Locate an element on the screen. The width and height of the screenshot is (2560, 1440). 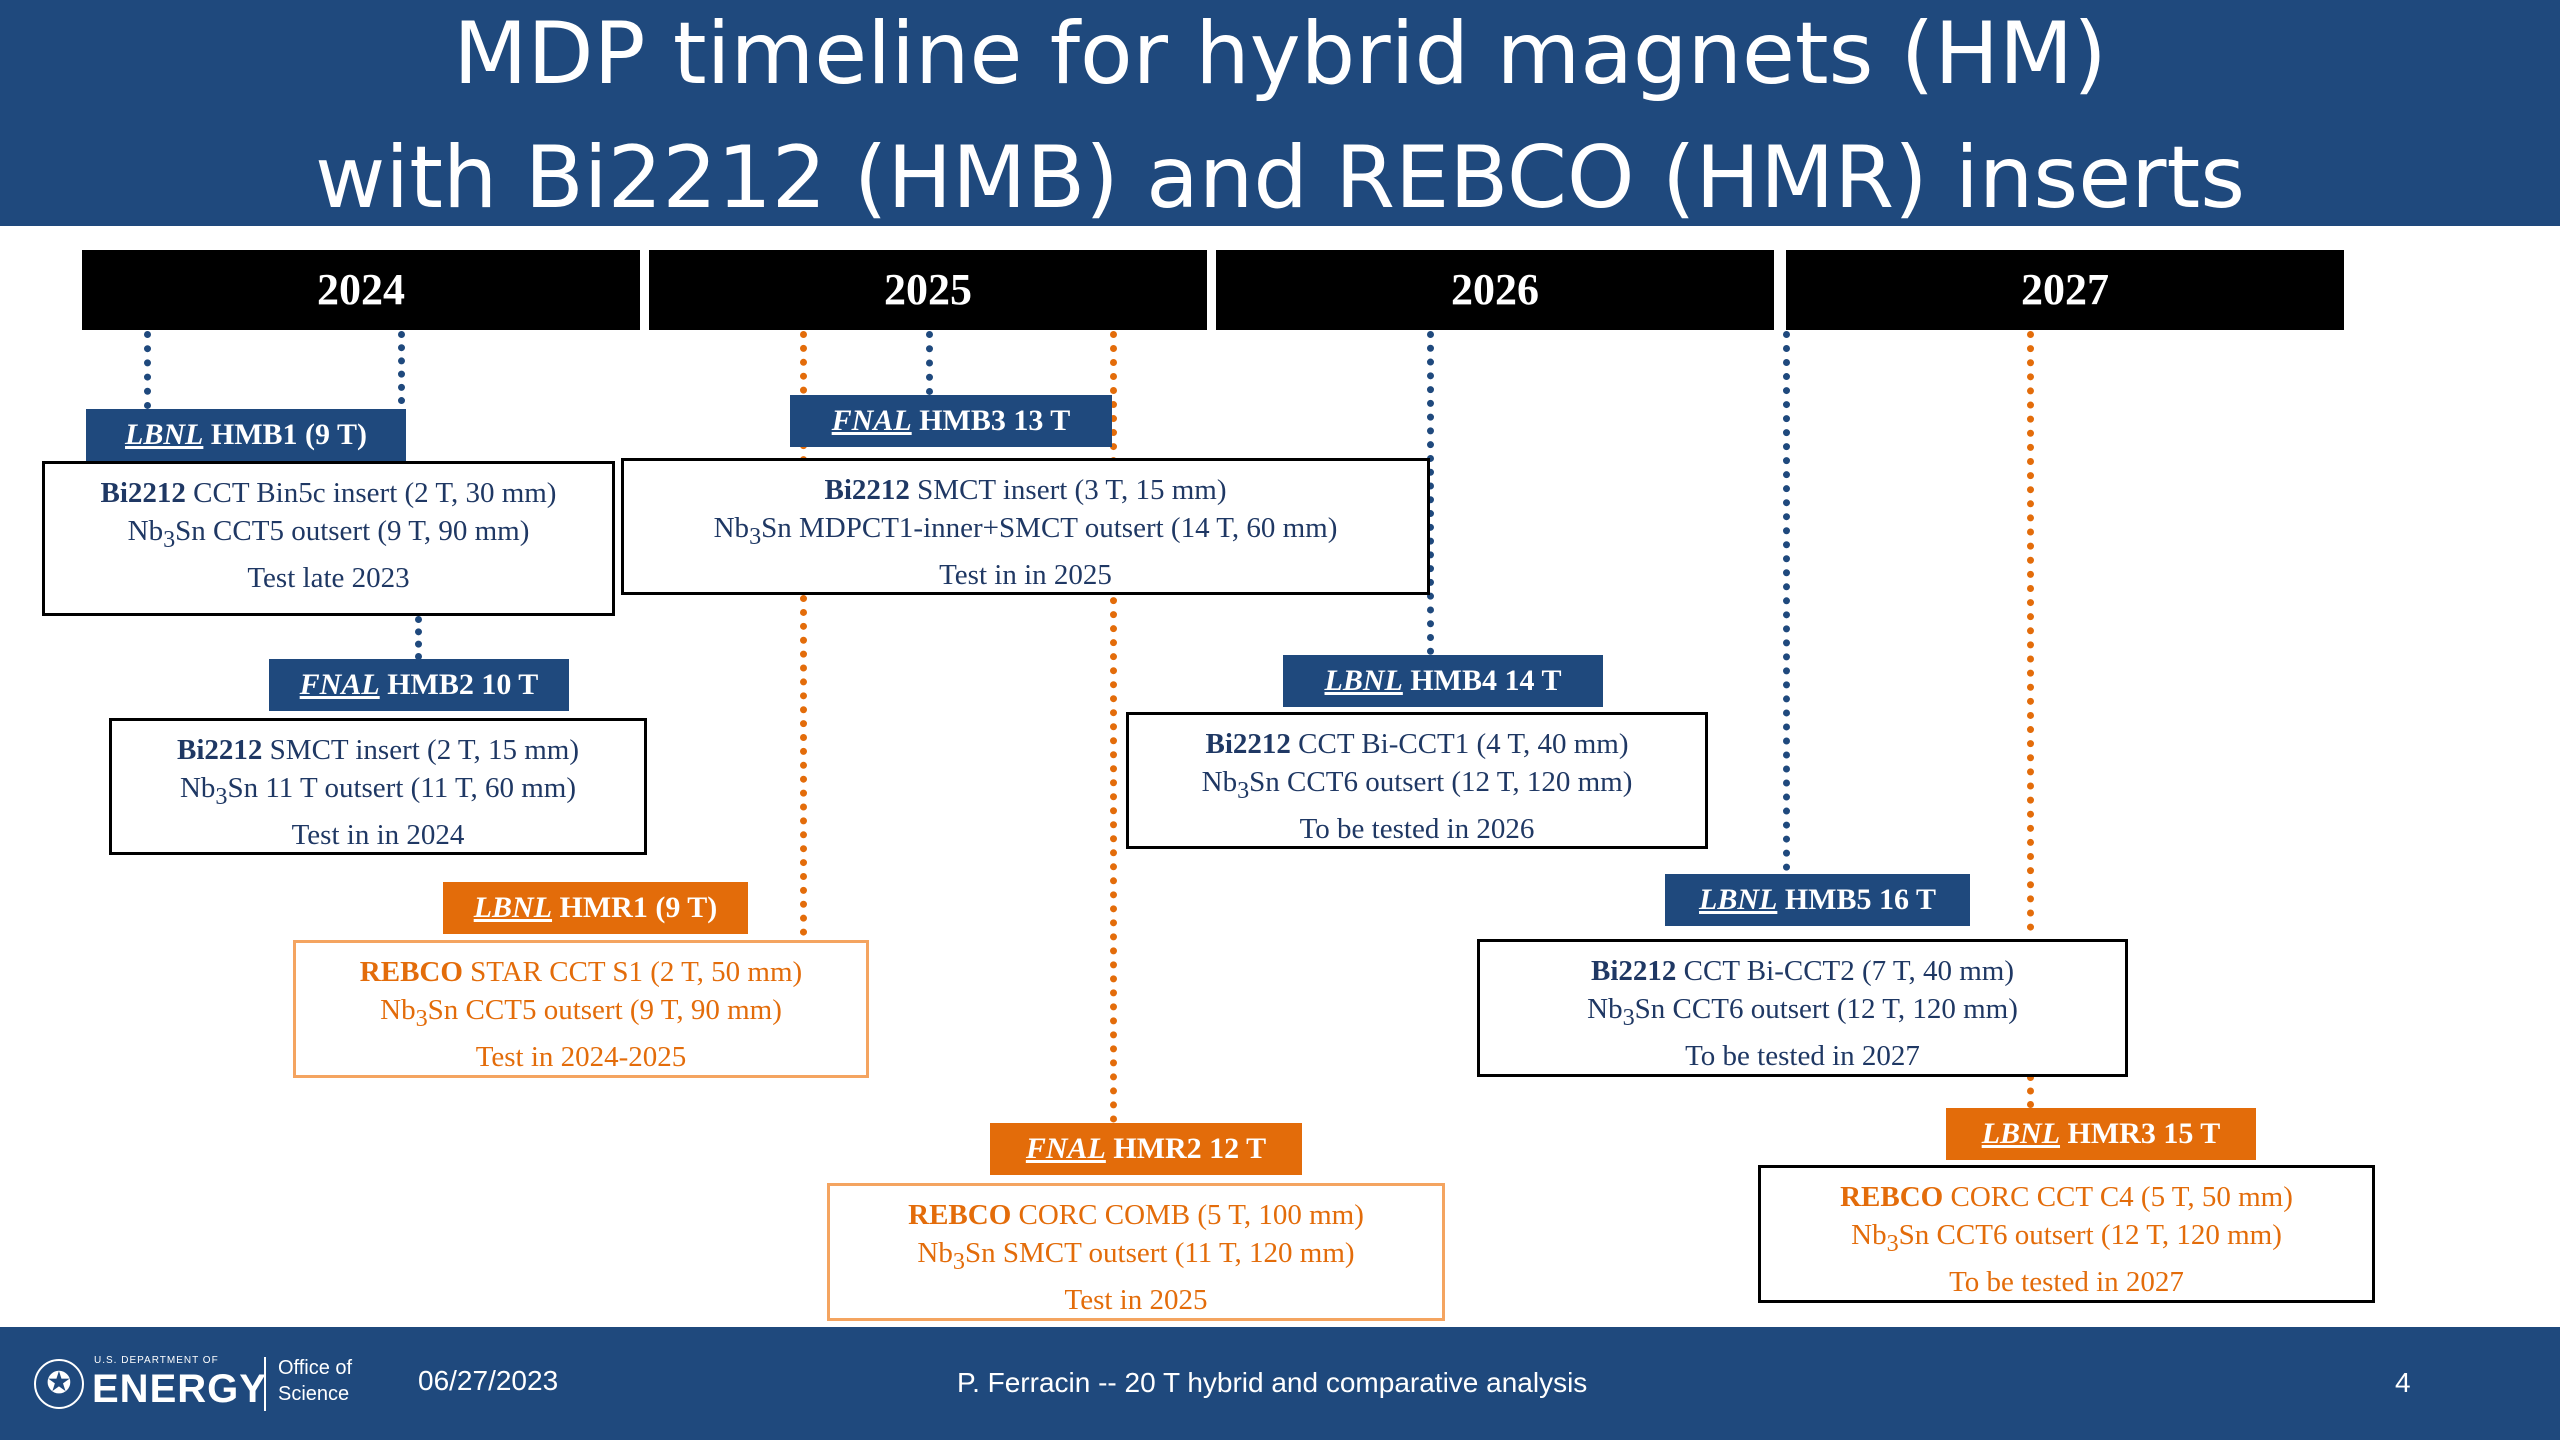
hmb3-outsert-sub: 3 is located at coordinates (755, 536).